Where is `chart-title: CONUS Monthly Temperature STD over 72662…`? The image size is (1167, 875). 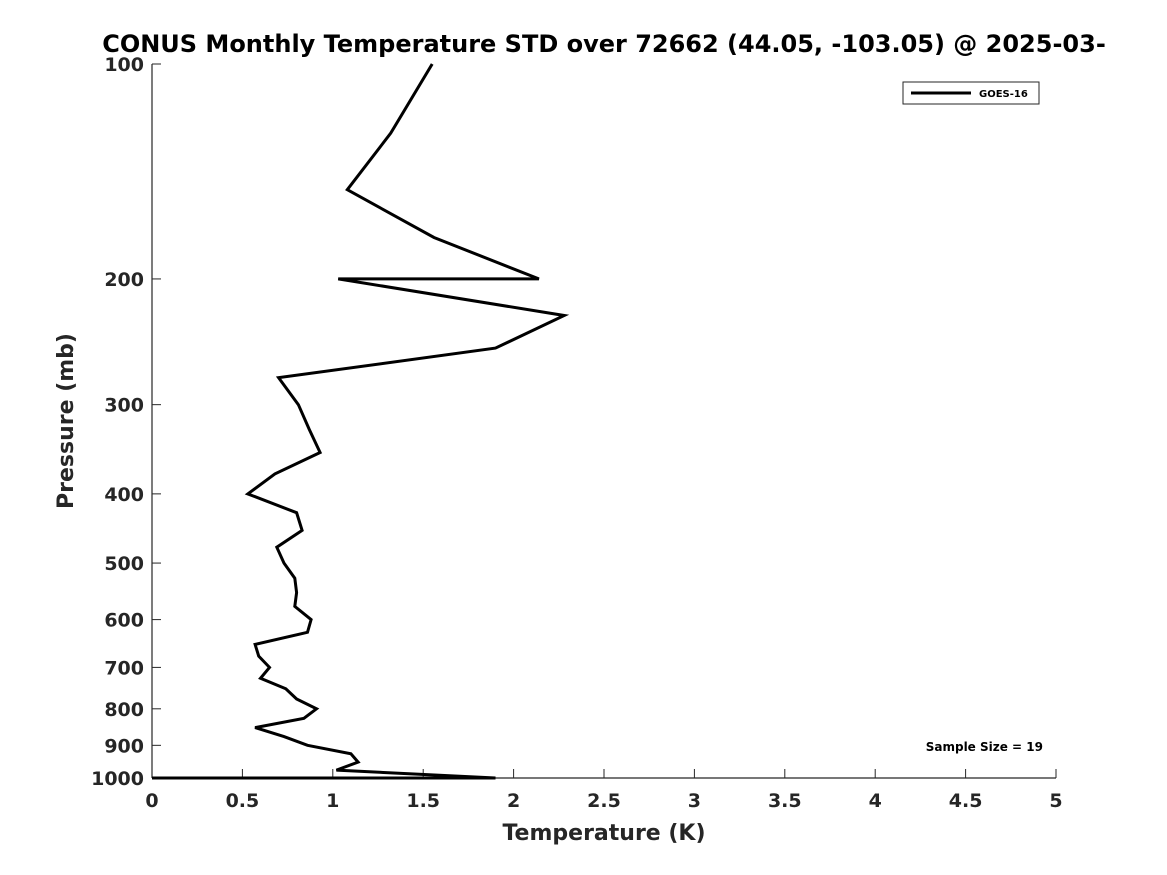 chart-title: CONUS Monthly Temperature STD over 72662… is located at coordinates (604, 44).